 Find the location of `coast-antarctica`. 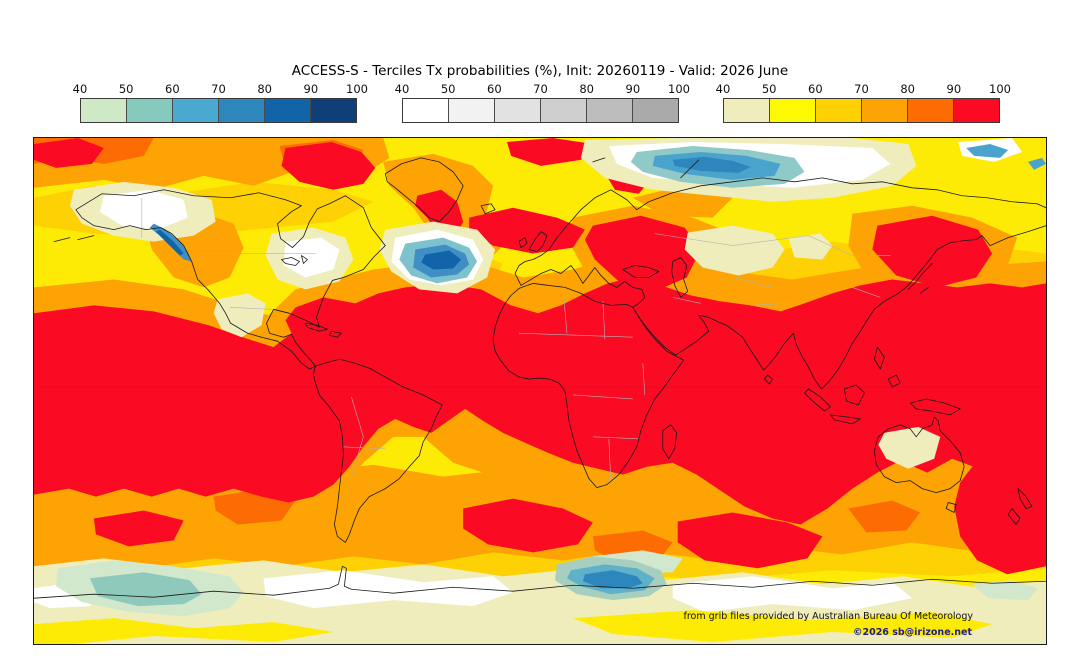

coast-antarctica is located at coordinates (540, 582).